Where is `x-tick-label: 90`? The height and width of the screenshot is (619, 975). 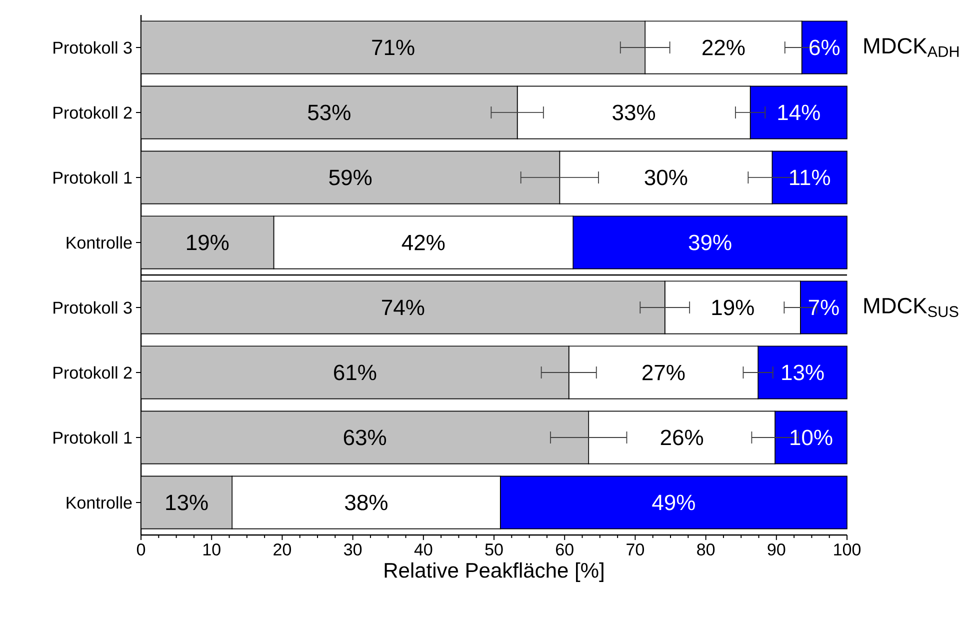
x-tick-label: 90 is located at coordinates (777, 550).